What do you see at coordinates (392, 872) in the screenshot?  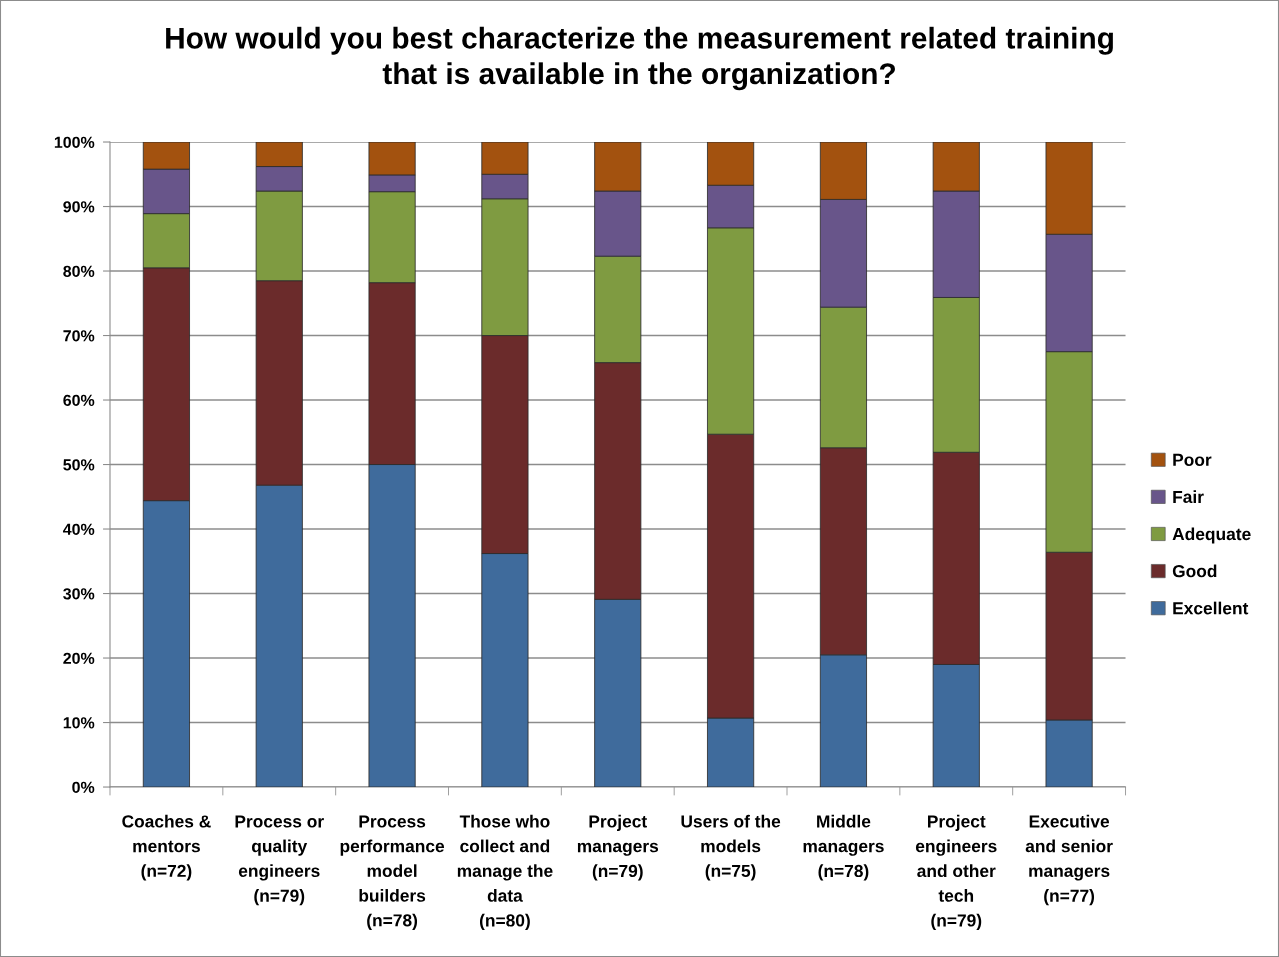 I see `x-tick-label: Process performance model builders (n=78)` at bounding box center [392, 872].